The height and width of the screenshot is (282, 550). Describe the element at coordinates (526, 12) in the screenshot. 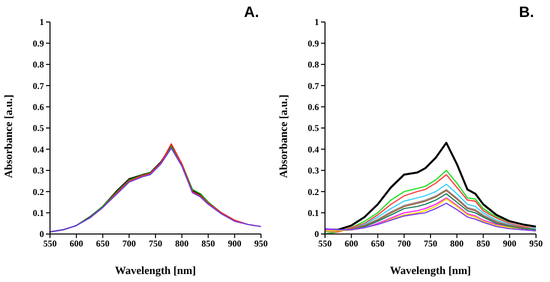

I see `chart-title: B.` at that location.